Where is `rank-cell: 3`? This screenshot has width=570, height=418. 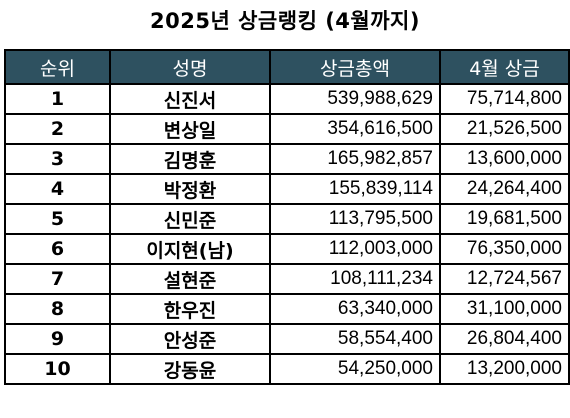 rank-cell: 3 is located at coordinates (57, 159).